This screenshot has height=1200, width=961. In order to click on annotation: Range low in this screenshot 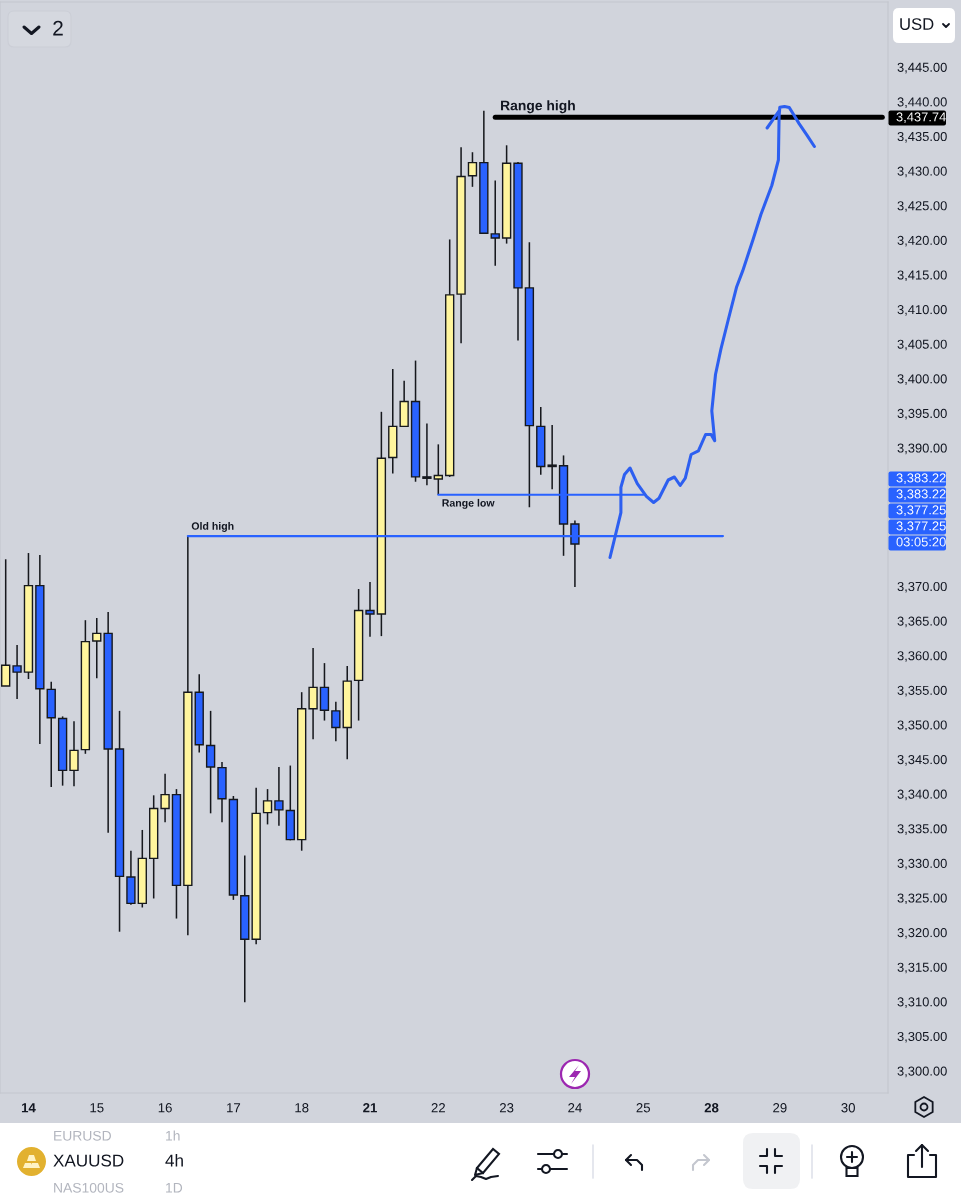, I will do `click(468, 503)`.